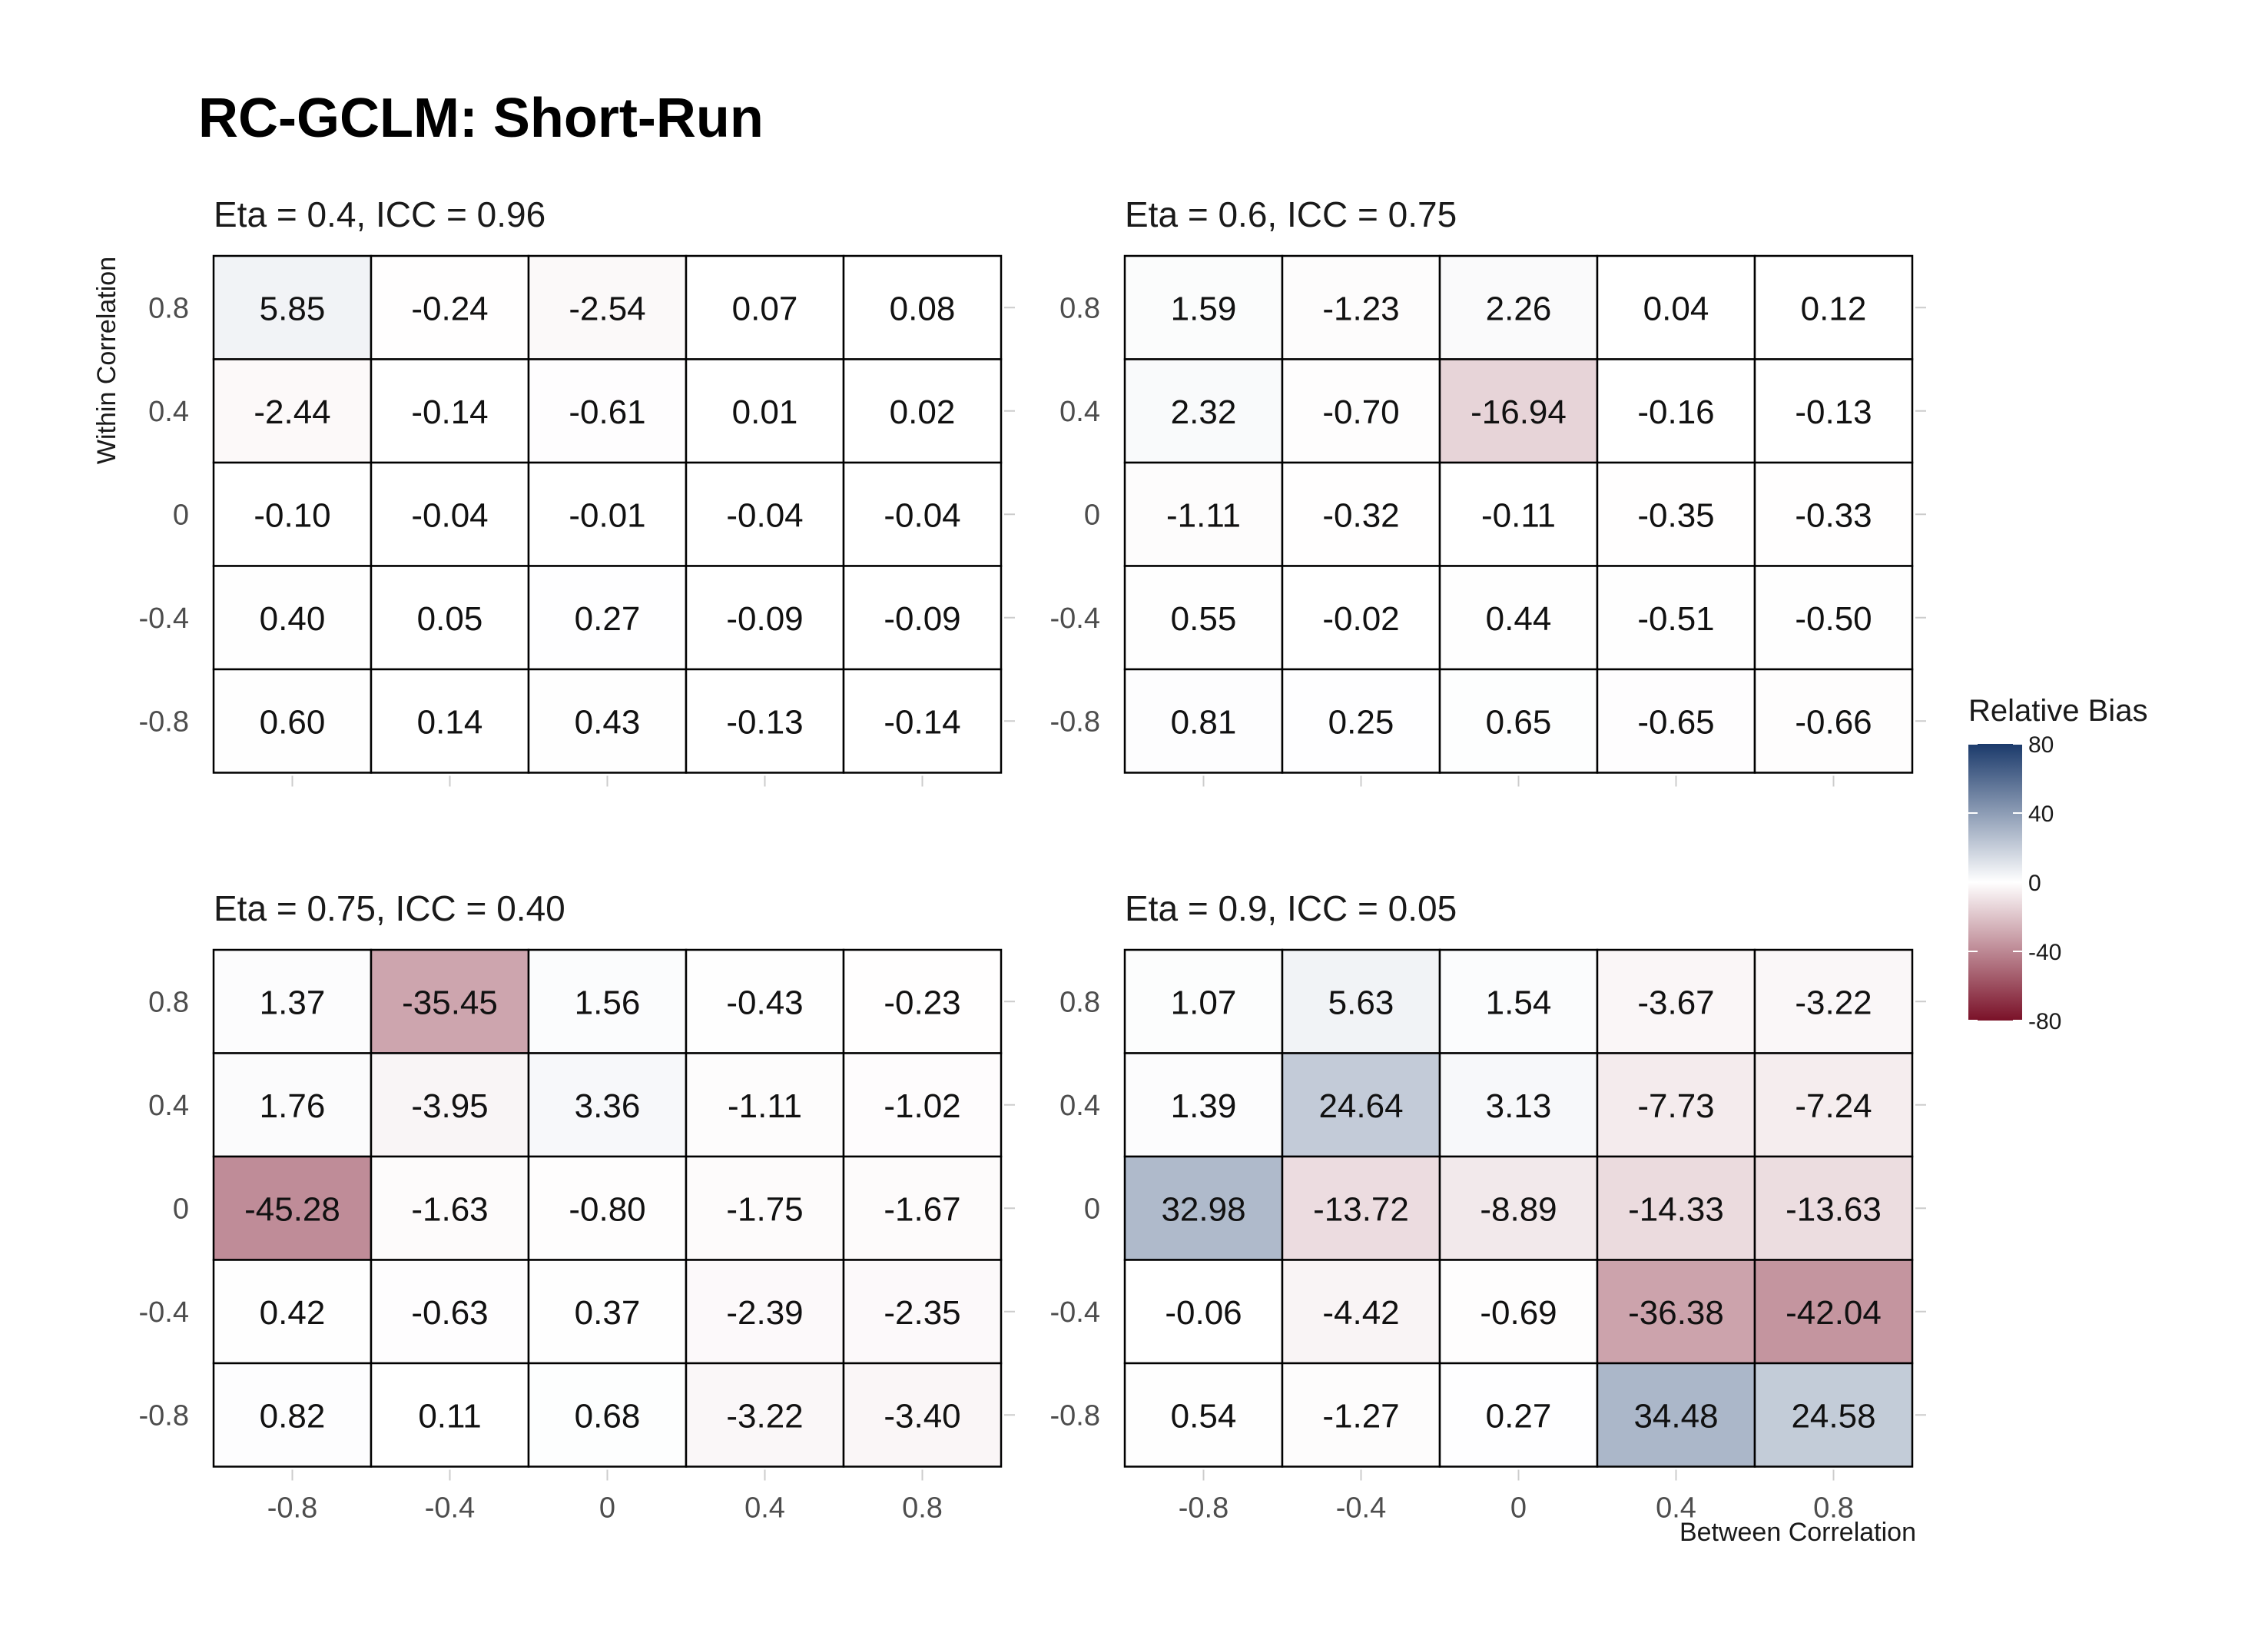 This screenshot has width=2268, height=1633. I want to click on cell-value-label: -1.67, so click(922, 1209).